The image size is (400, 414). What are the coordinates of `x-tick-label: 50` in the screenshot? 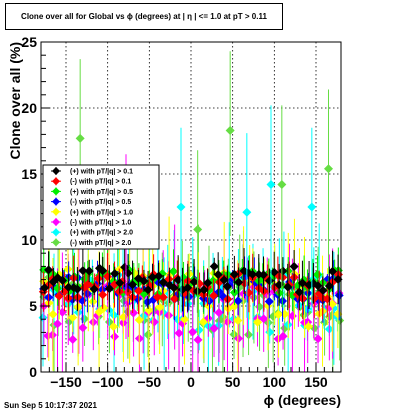 It's located at (233, 382).